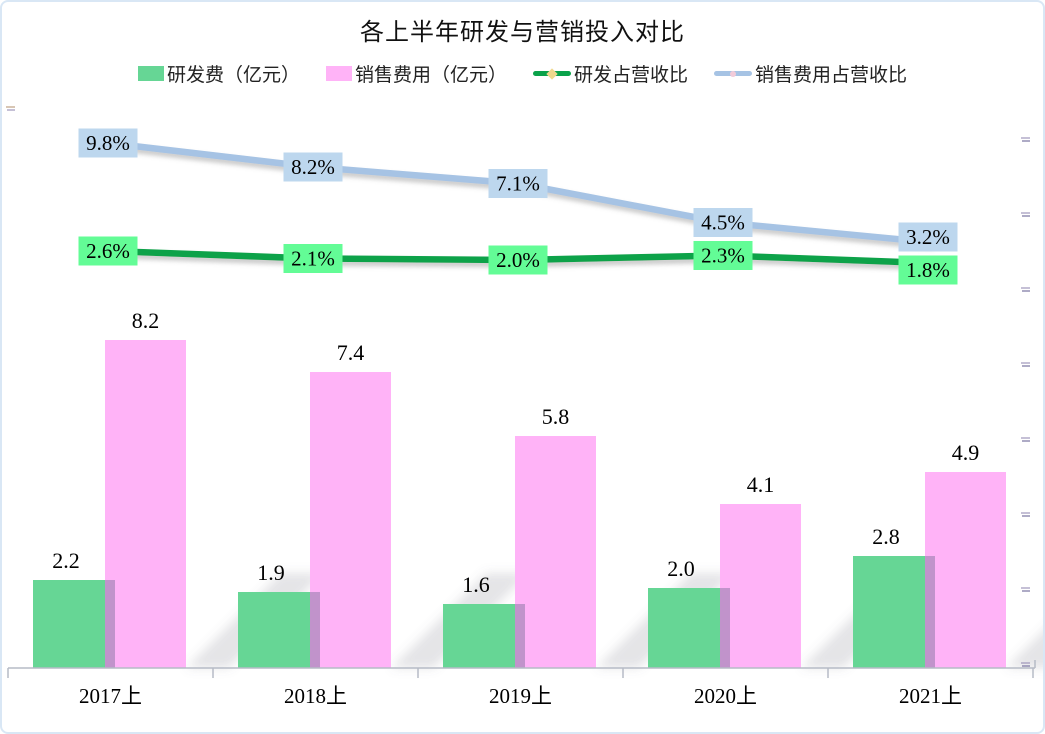 The image size is (1045, 734). What do you see at coordinates (66, 560) in the screenshot?
I see `rd-bar-value-label: 2.2` at bounding box center [66, 560].